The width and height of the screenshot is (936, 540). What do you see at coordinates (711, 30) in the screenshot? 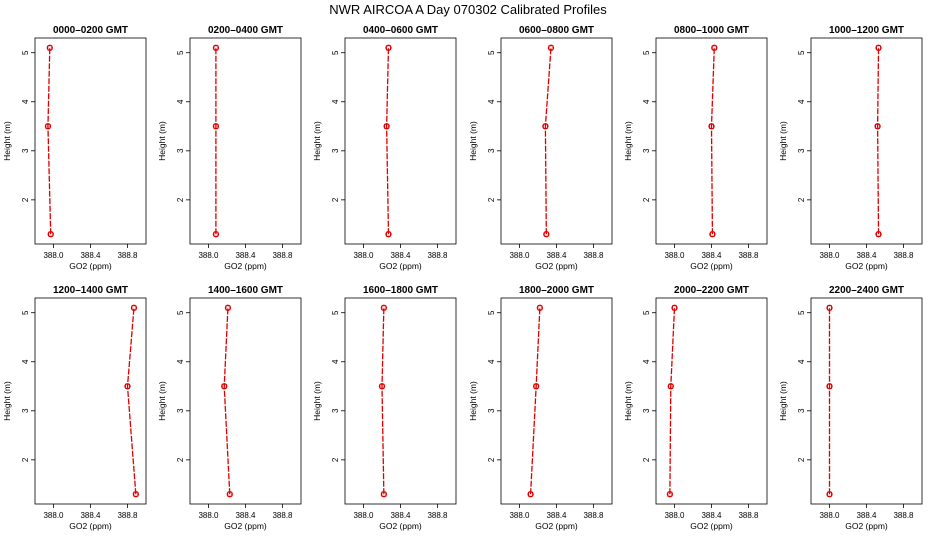
I see `panel-title: 0800–1000 GMT` at bounding box center [711, 30].